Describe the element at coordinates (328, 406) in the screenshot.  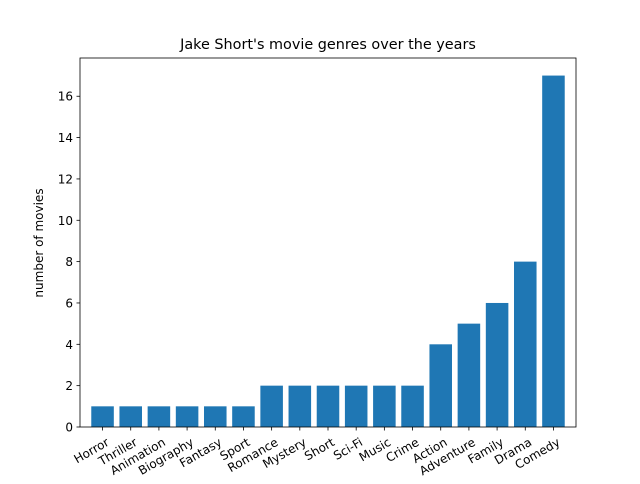
I see `bar-short` at that location.